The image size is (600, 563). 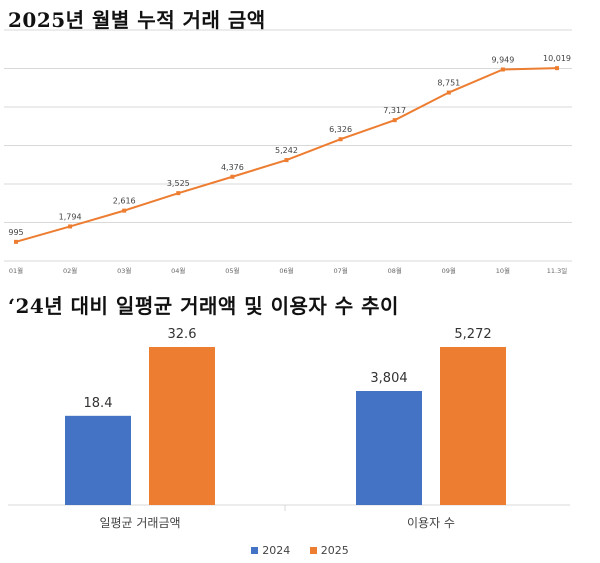 What do you see at coordinates (557, 270) in the screenshot?
I see `chart1-x-tick-label: 11.3일` at bounding box center [557, 270].